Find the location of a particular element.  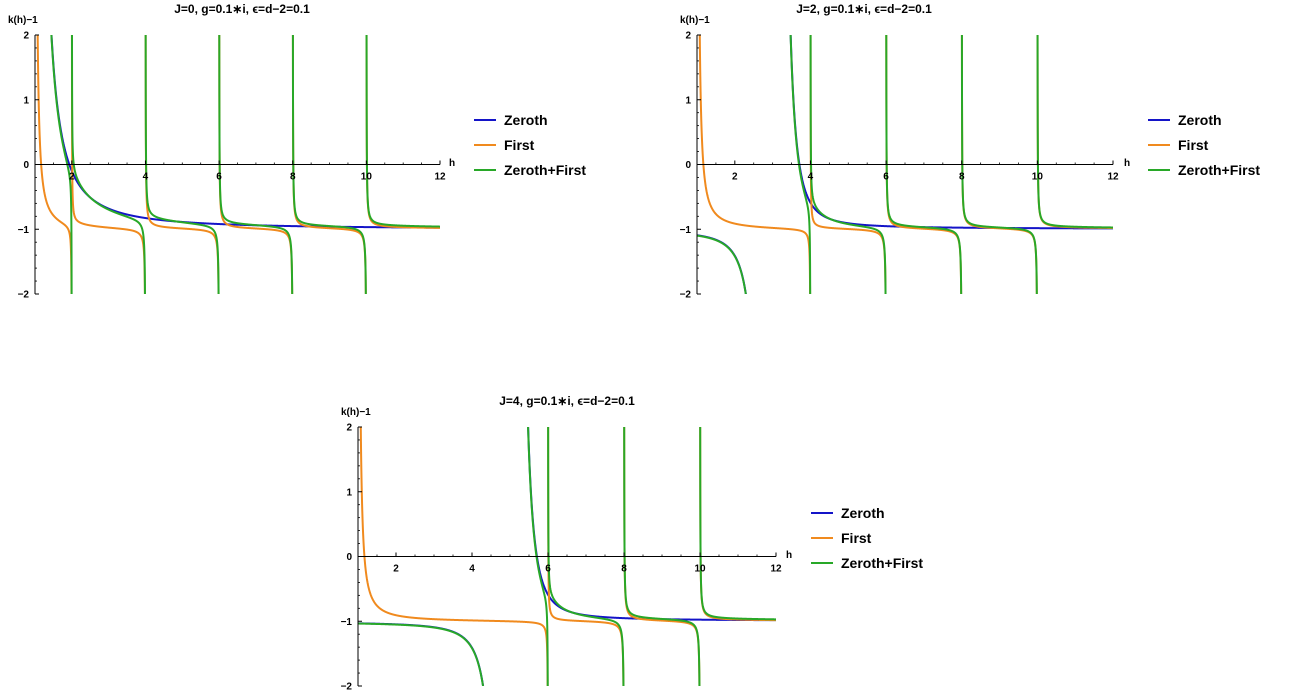

chart-title: J=4, g=0.1∗i, ϵ=d−2=0.1 is located at coordinates (567, 401).